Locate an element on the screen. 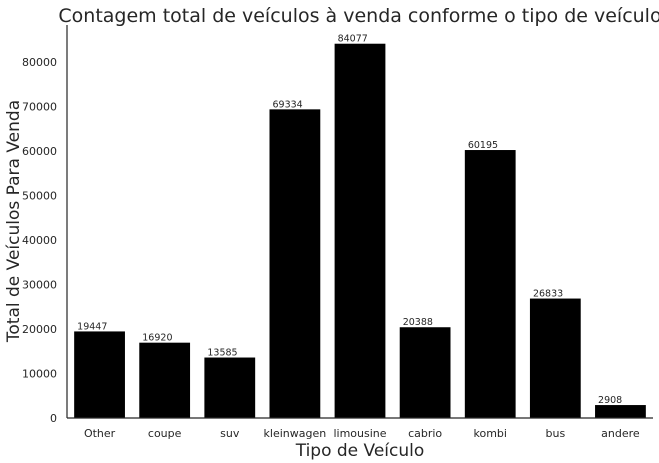  bar-cabrio is located at coordinates (425, 372).